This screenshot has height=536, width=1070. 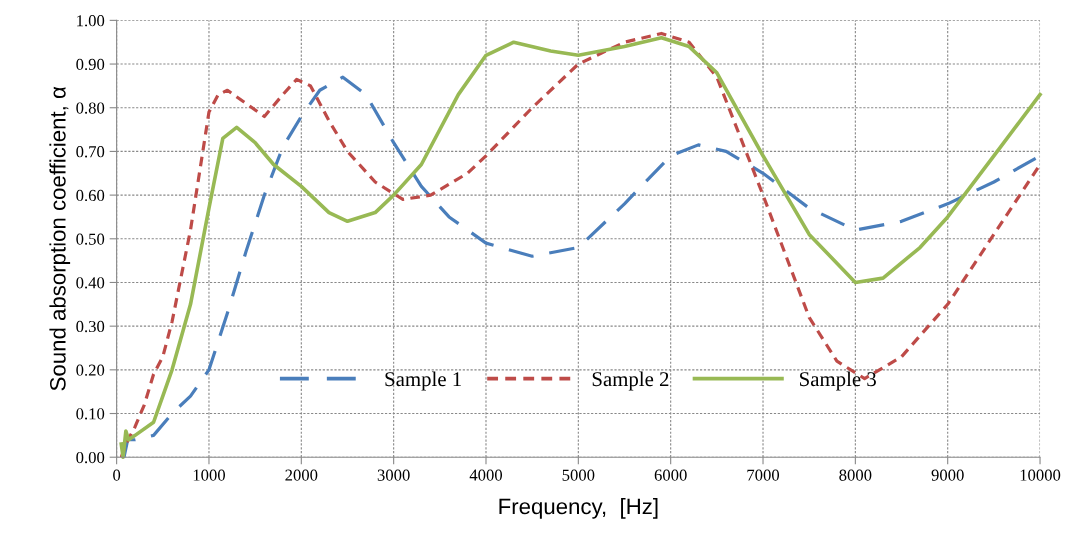 I want to click on y-tick-label: 0.60, so click(x=90, y=195).